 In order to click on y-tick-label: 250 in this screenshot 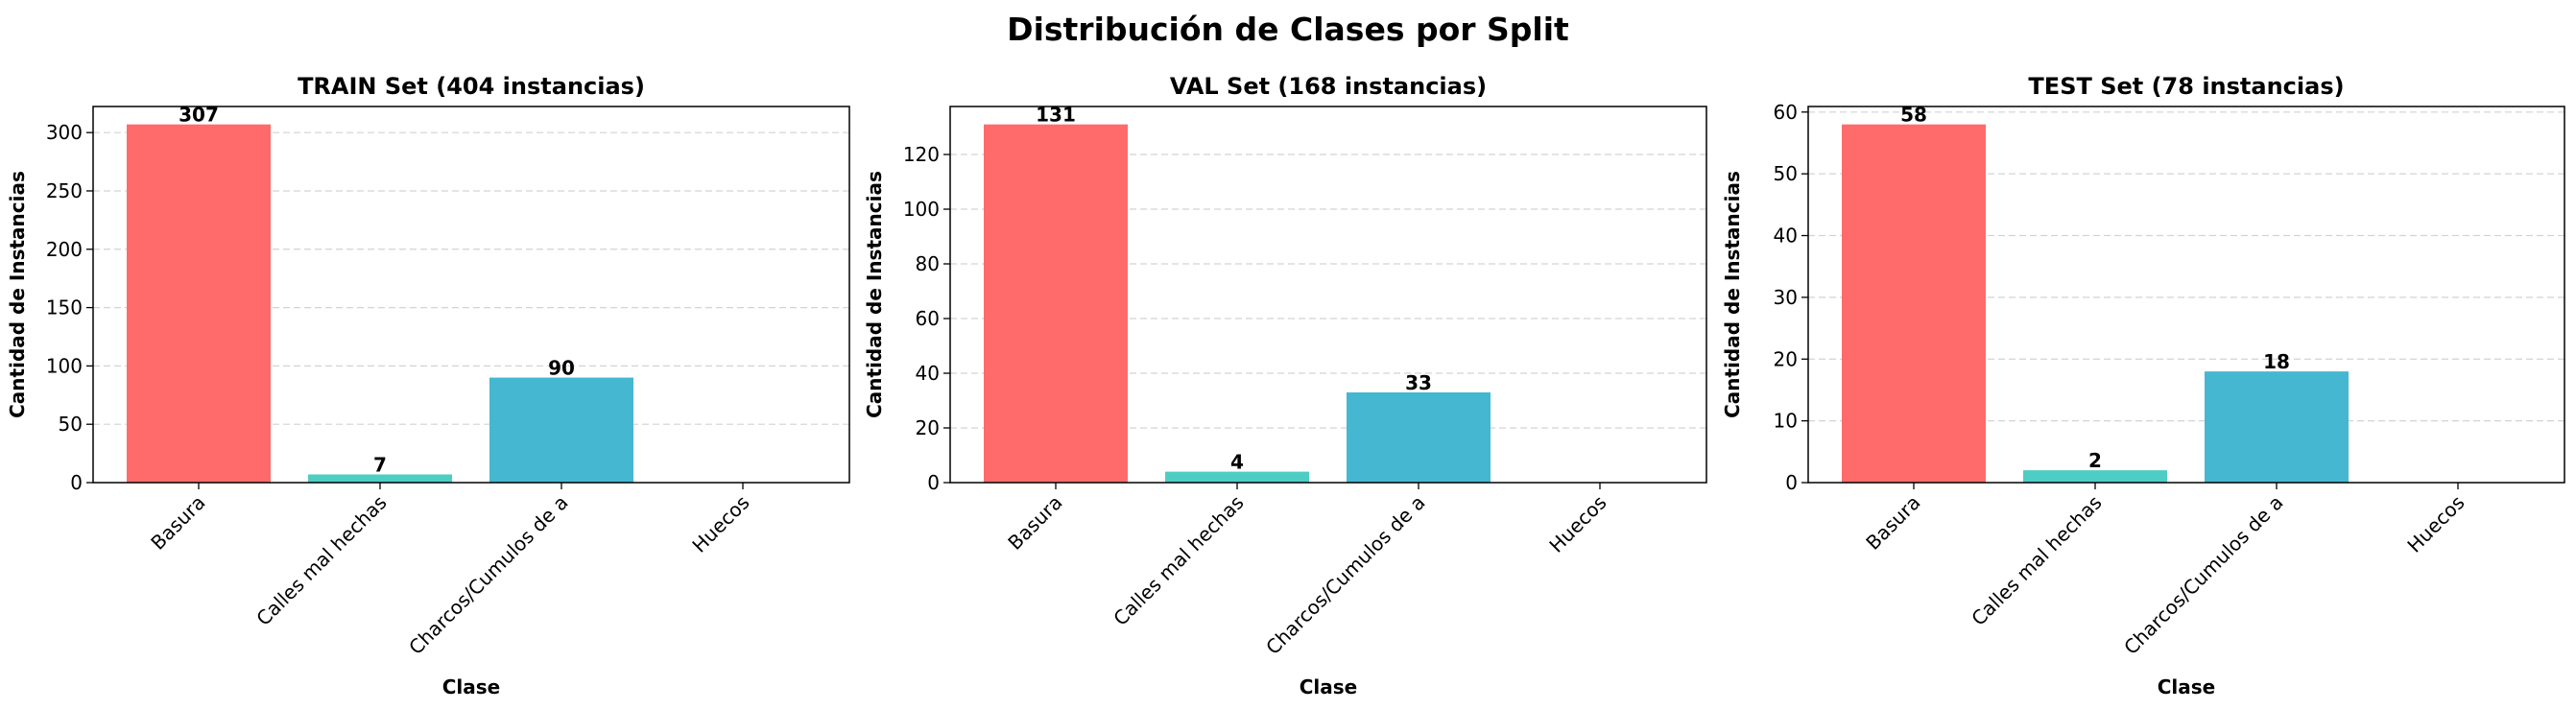, I will do `click(64, 190)`.